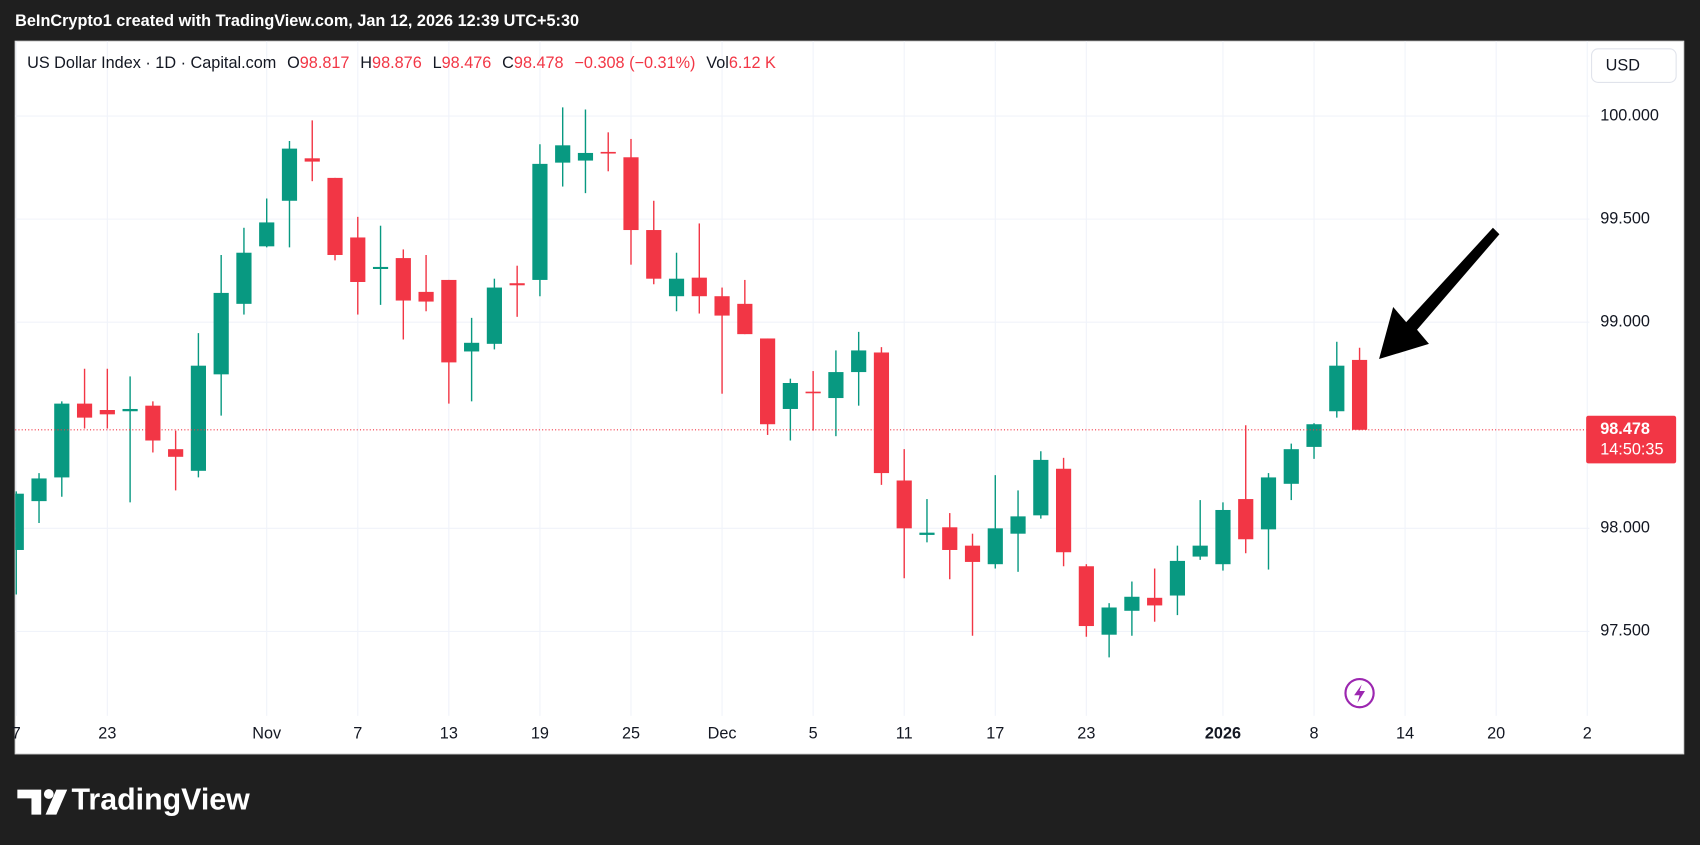 This screenshot has height=845, width=1700. I want to click on x-tick-label: 17, so click(995, 734).